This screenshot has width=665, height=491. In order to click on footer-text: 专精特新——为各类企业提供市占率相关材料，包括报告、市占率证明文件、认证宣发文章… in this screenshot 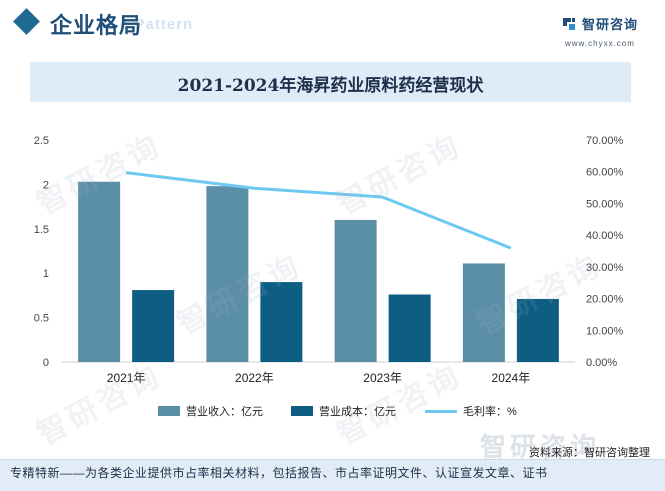, I will do `click(279, 473)`.